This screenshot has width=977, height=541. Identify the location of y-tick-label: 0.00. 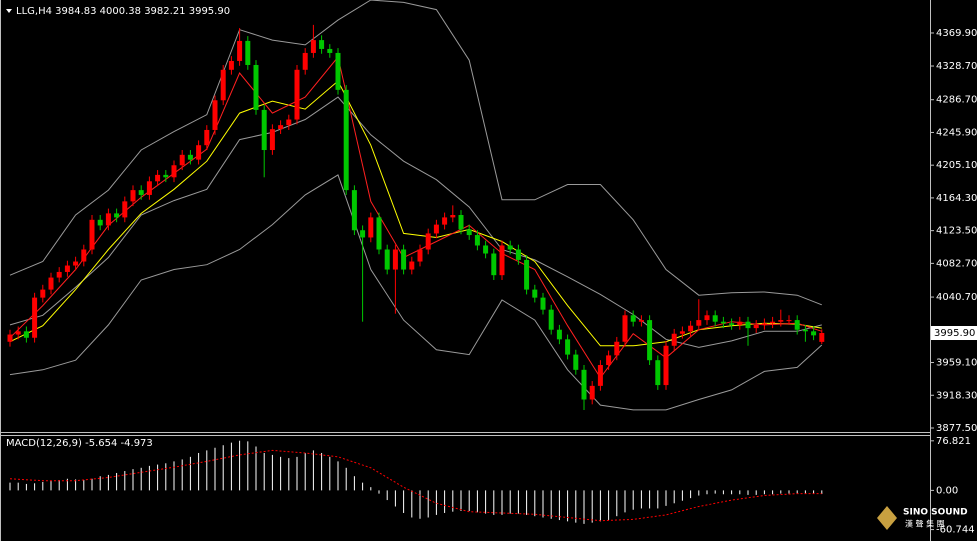
(947, 490).